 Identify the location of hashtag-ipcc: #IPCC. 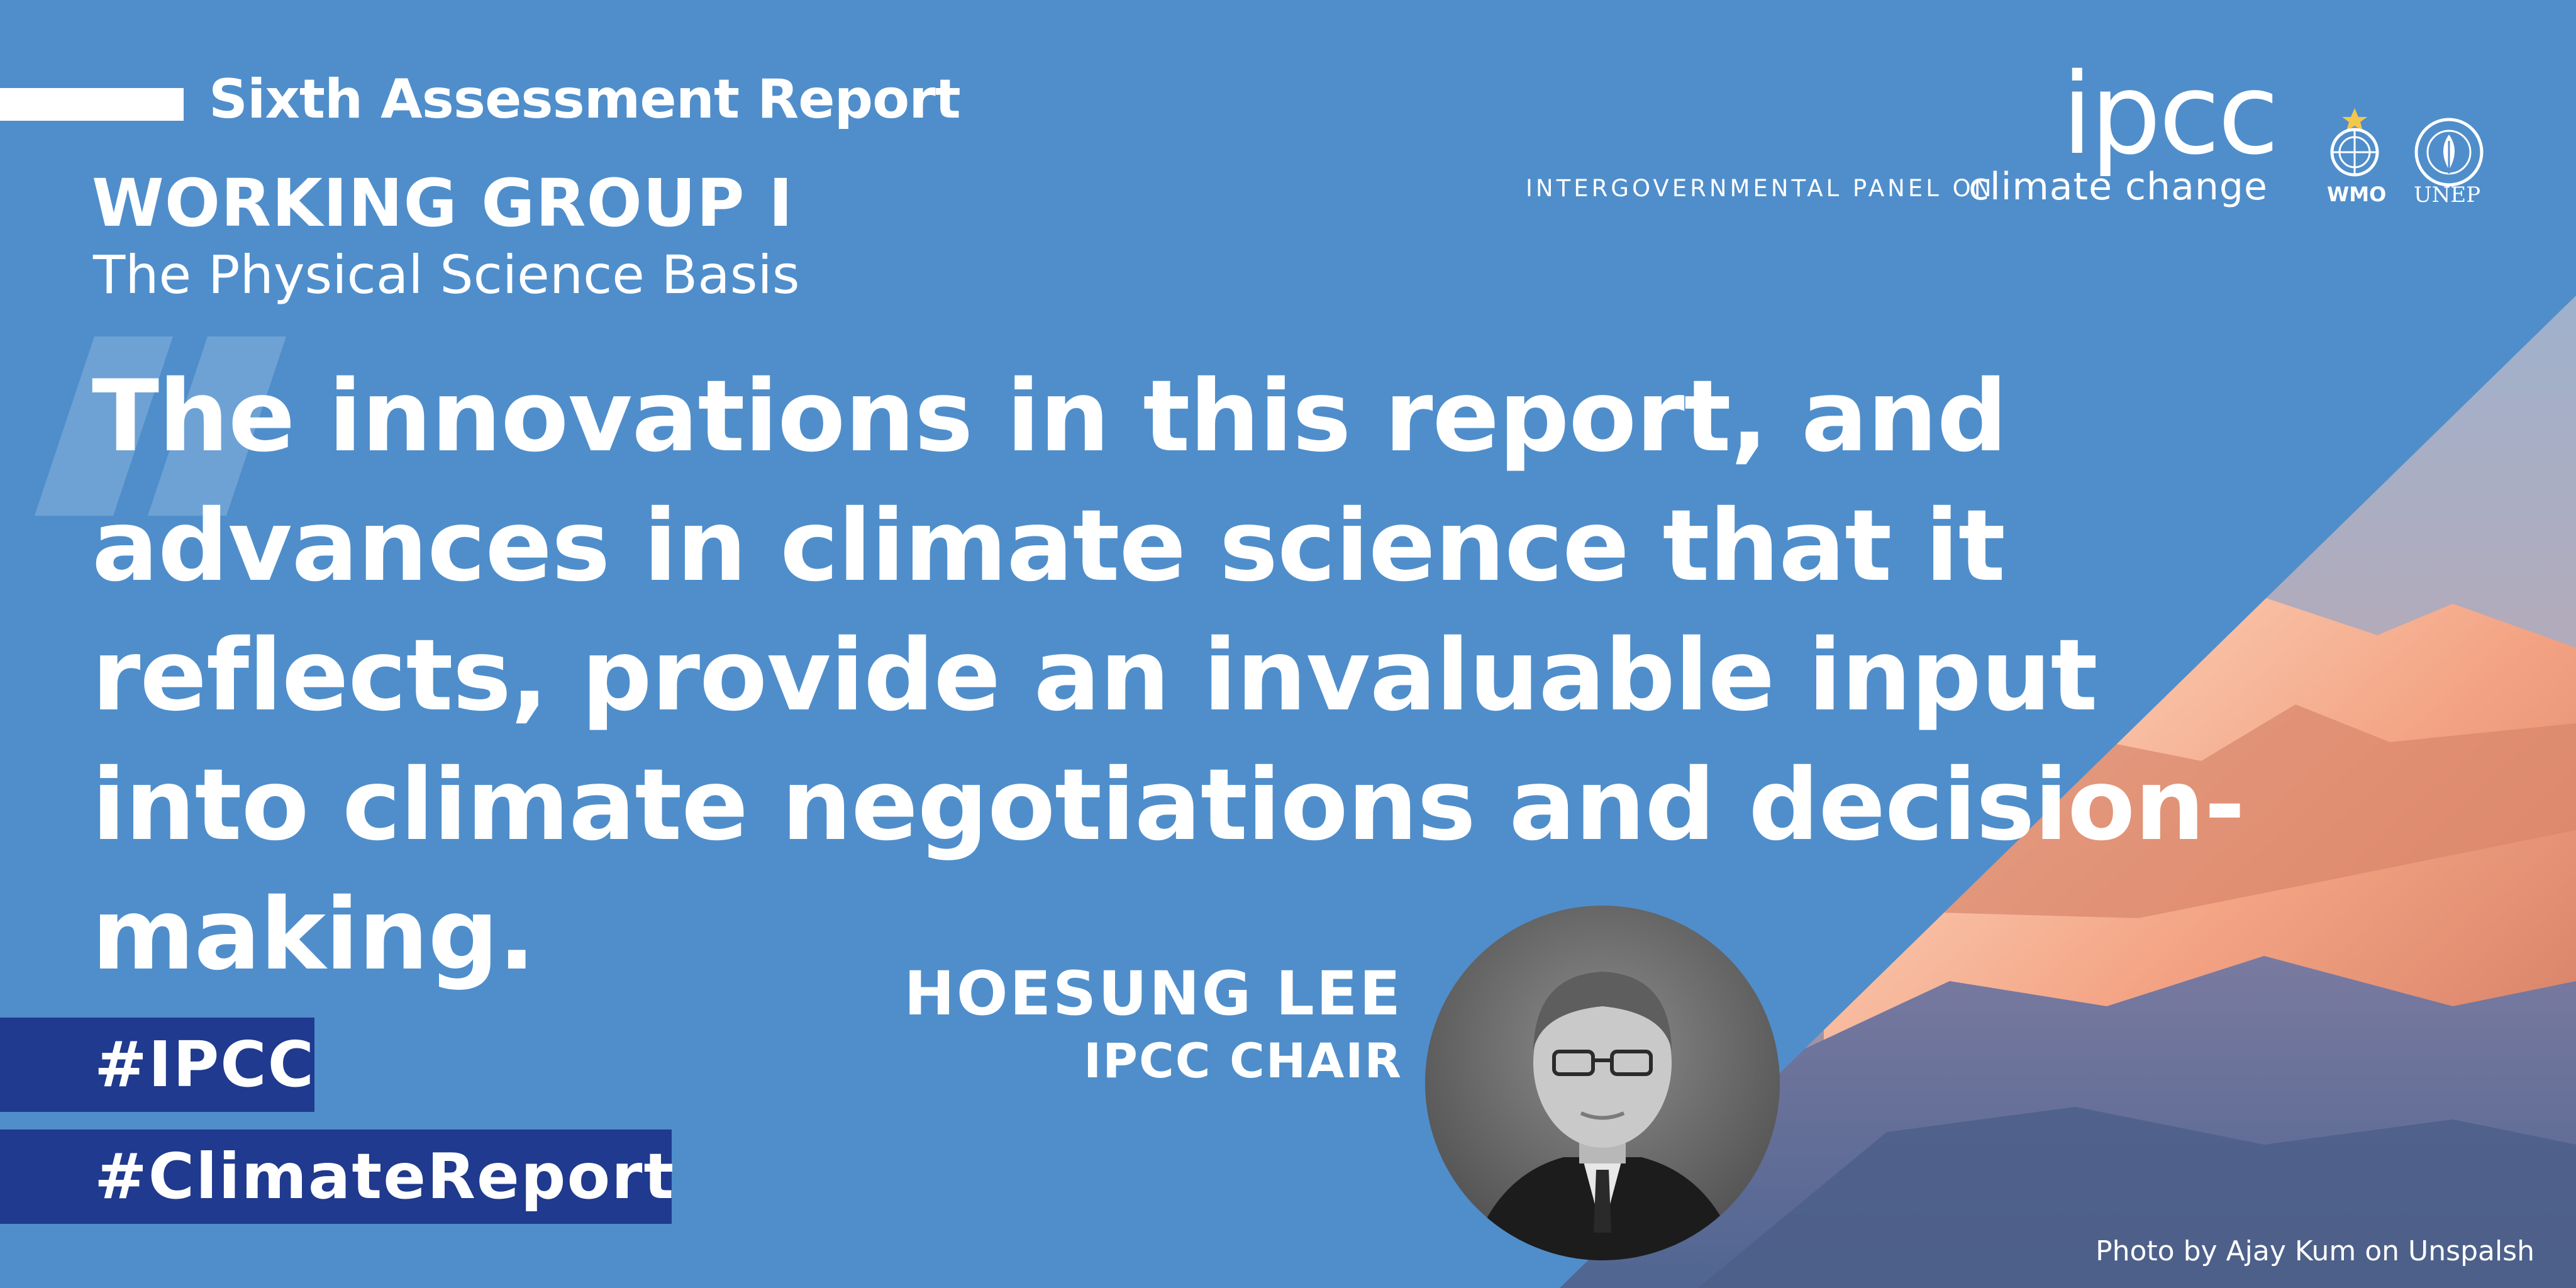
(157, 1065).